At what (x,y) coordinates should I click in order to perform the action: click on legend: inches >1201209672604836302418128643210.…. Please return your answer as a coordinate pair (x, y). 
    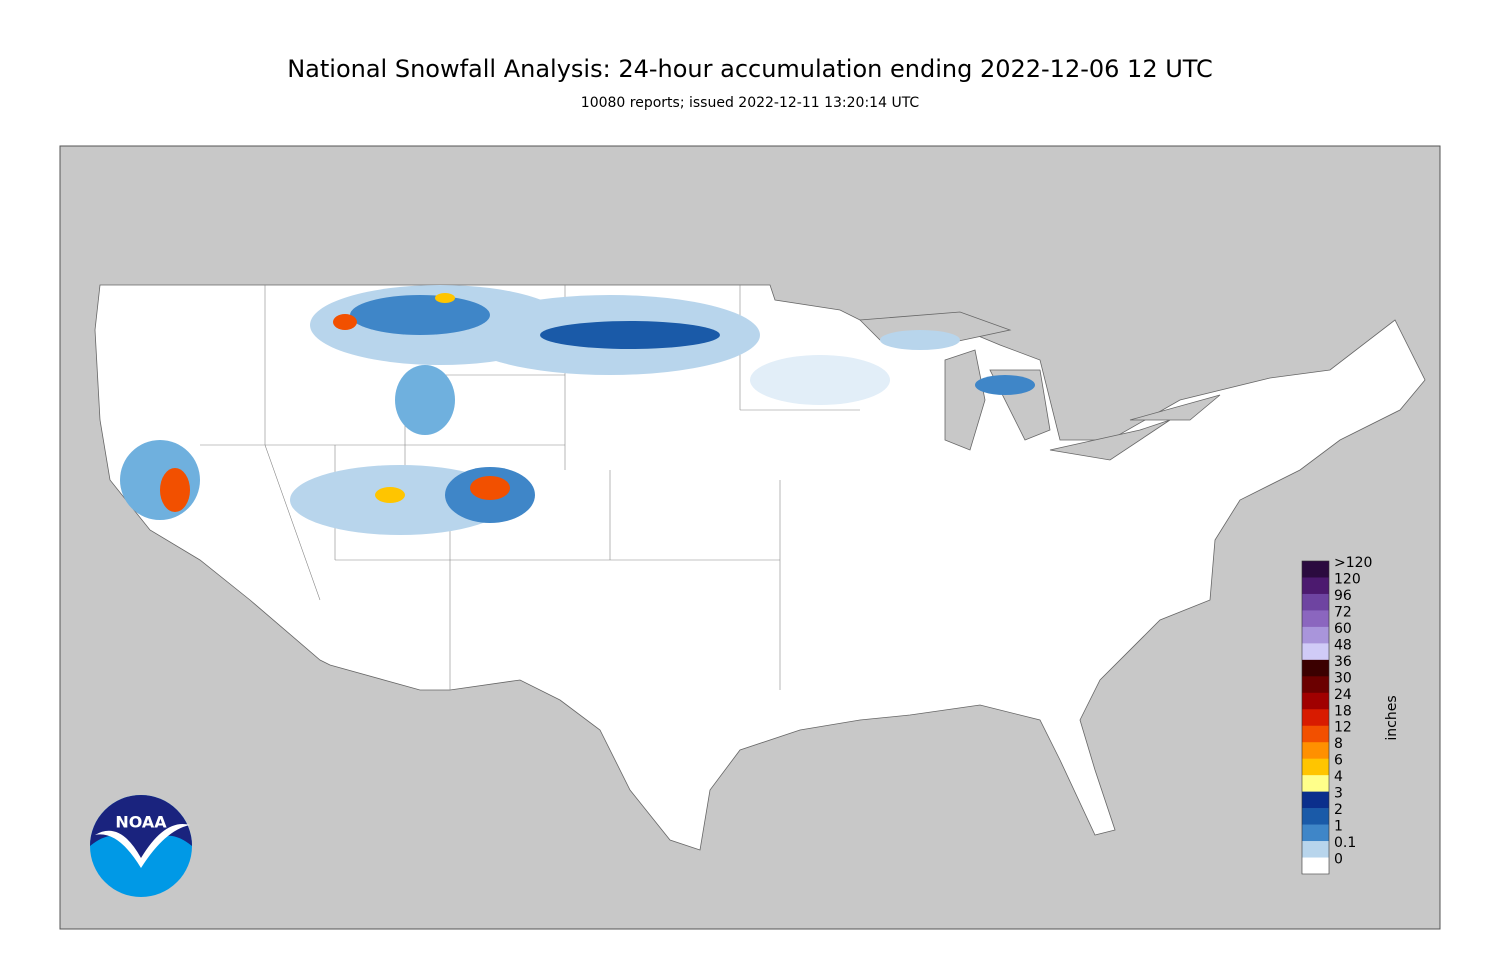
    Looking at the image, I should click on (1350, 715).